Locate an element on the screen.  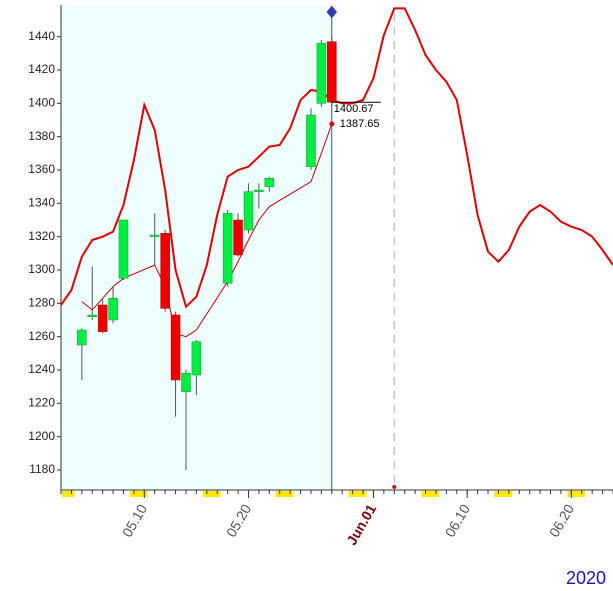
y-tick-label: 1420 is located at coordinates (41, 69).